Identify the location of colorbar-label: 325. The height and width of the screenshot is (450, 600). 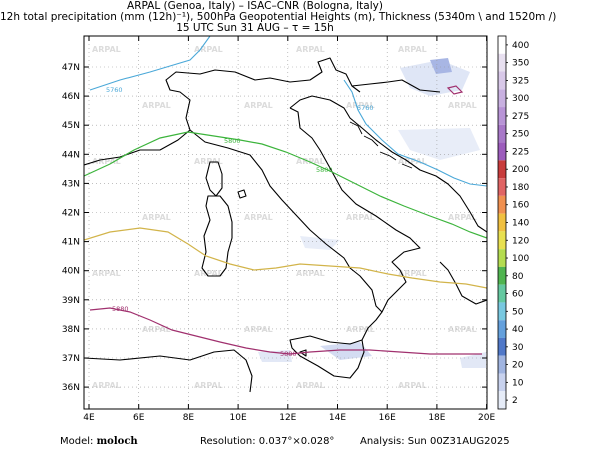
(520, 81).